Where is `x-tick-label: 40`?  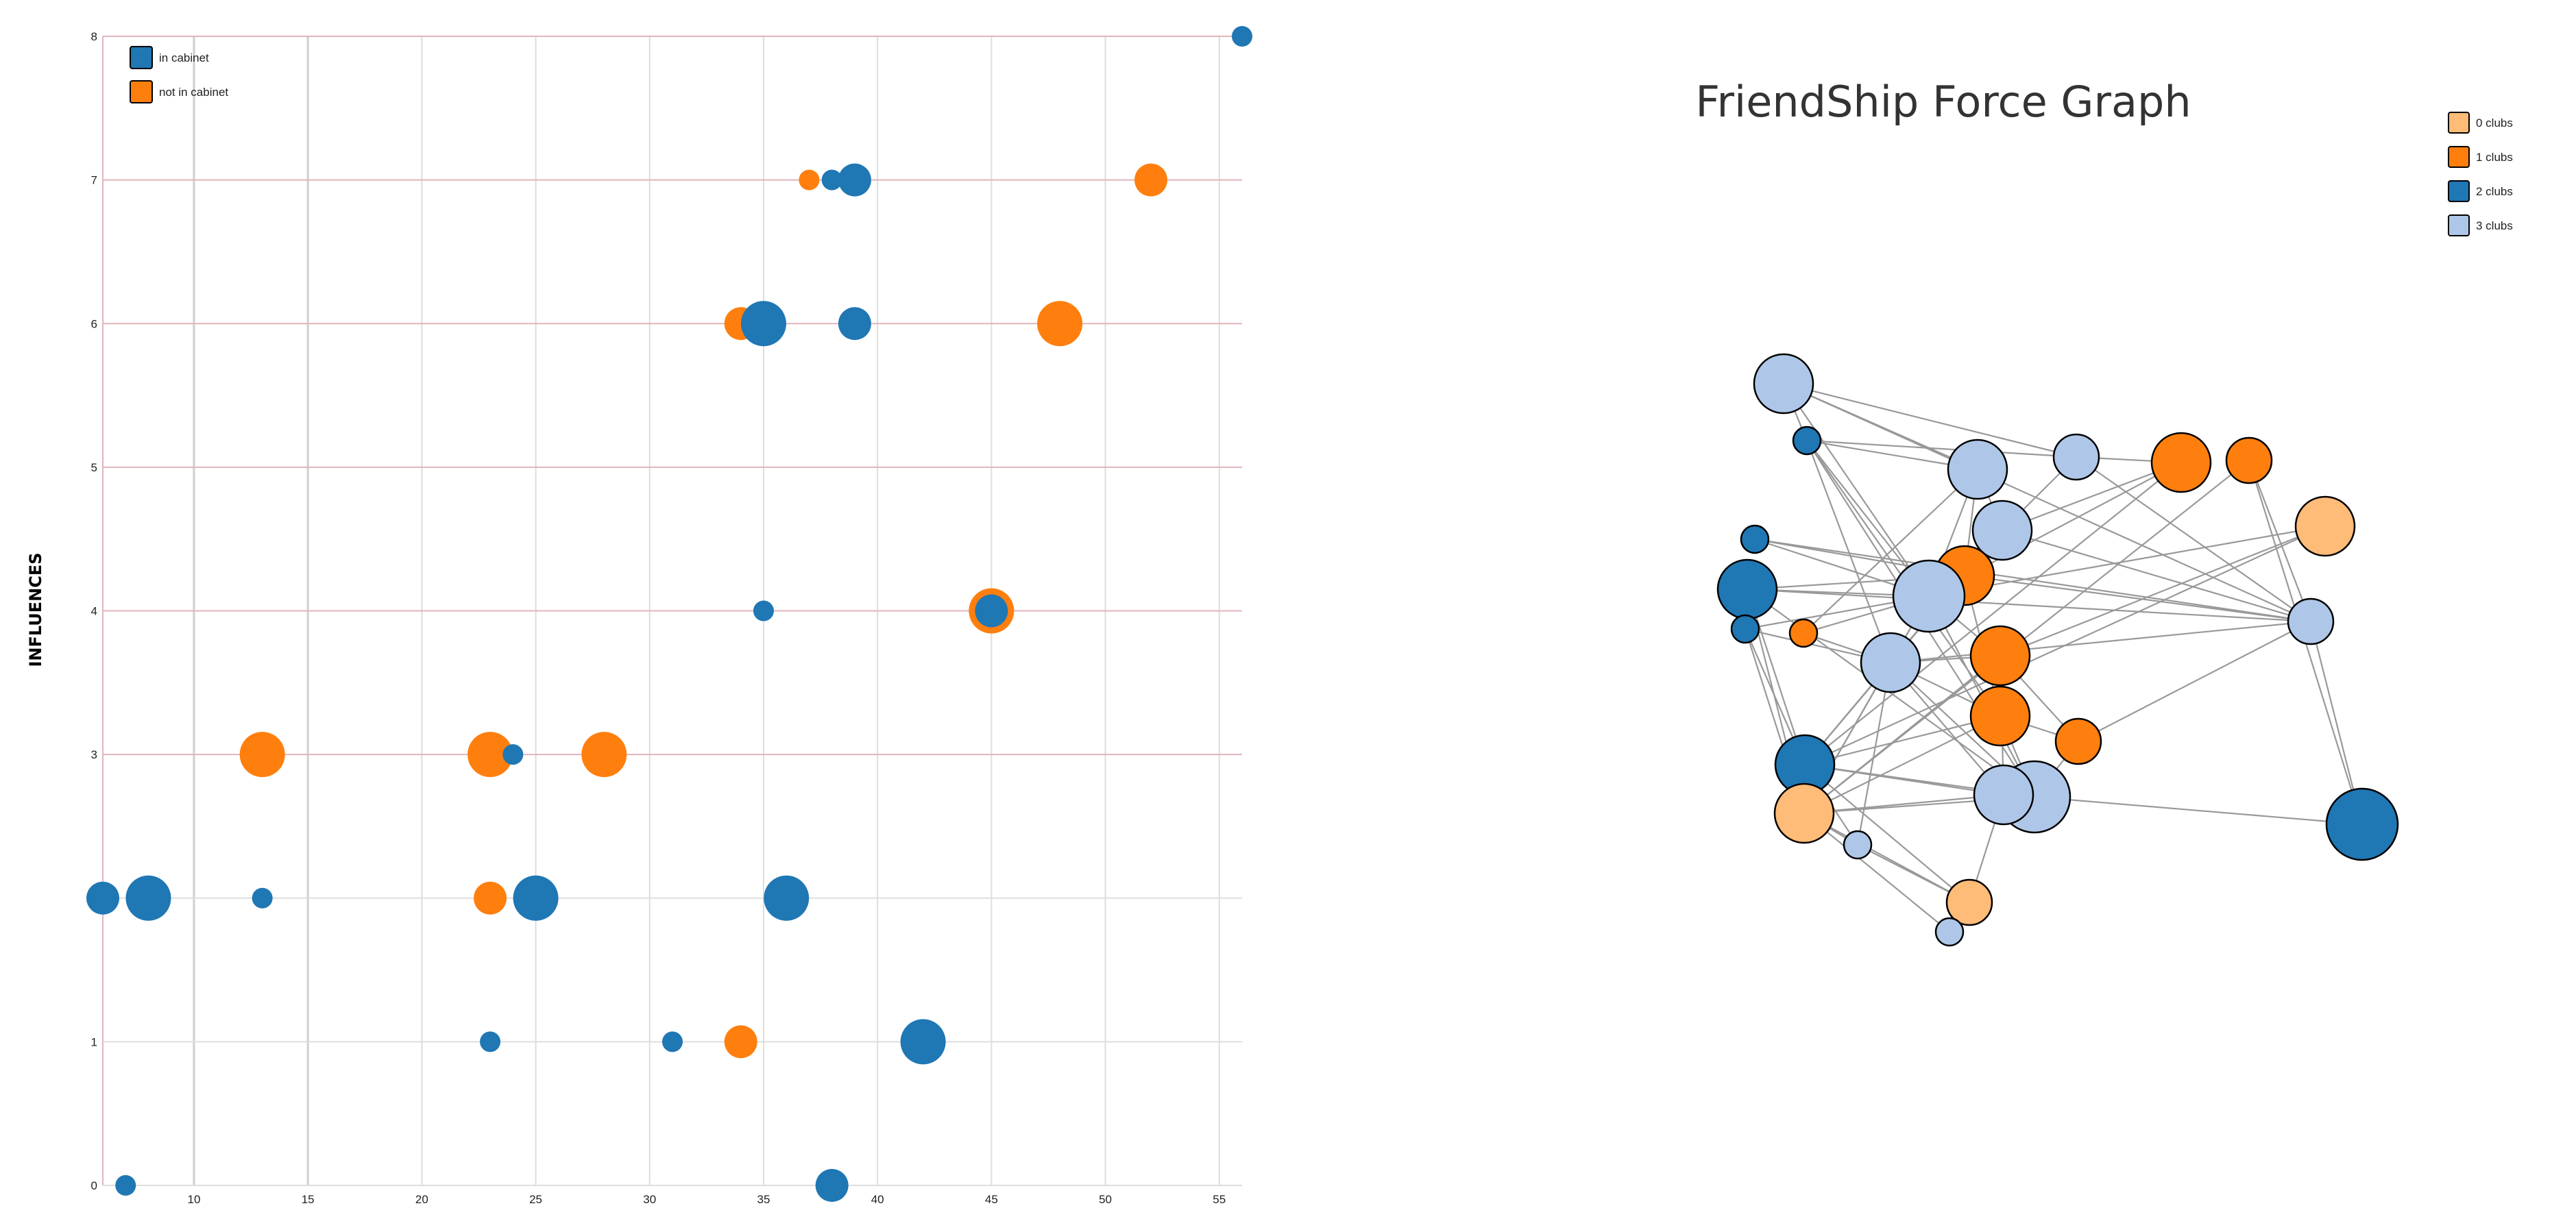 x-tick-label: 40 is located at coordinates (877, 1199).